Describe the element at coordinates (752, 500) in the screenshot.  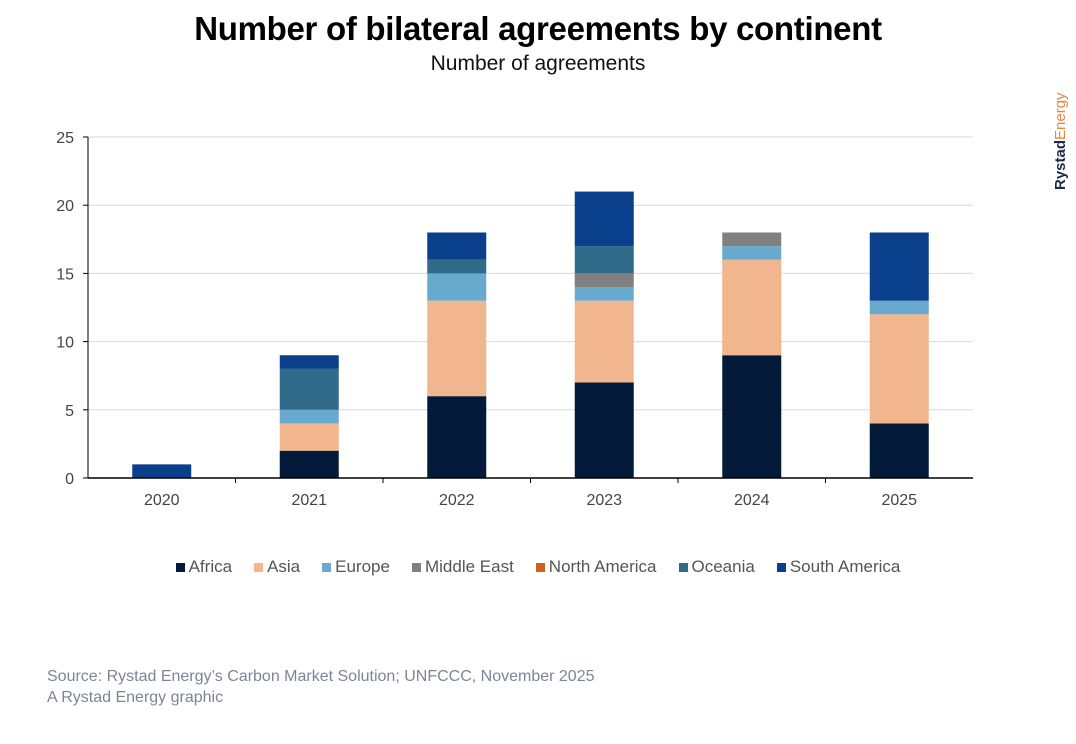
I see `x-tick-label: 2024` at that location.